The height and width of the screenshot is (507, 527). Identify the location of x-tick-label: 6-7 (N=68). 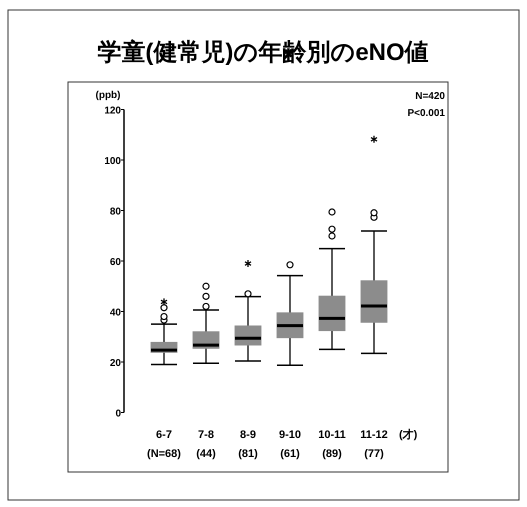
(164, 444).